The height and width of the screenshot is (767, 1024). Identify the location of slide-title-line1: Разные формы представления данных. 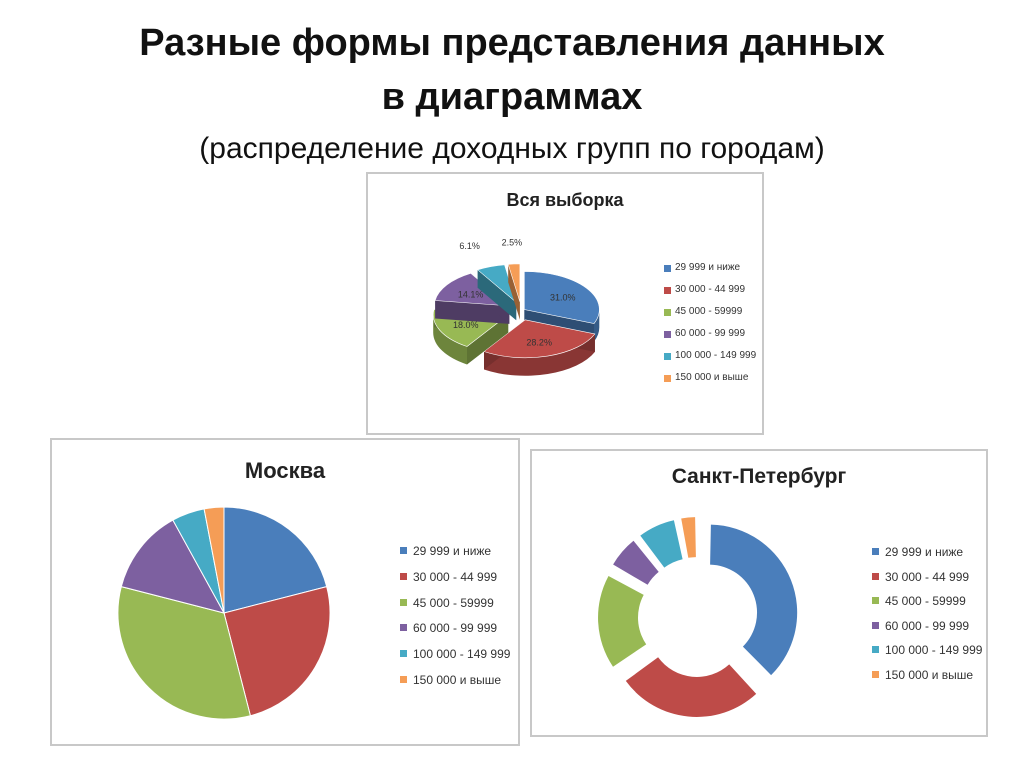
(512, 43).